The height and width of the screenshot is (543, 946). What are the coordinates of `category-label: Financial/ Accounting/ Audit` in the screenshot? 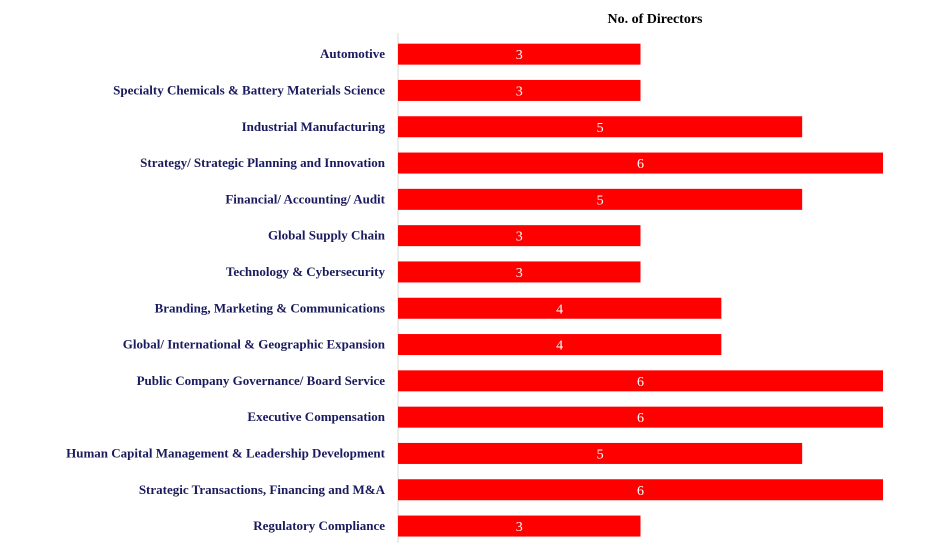 It's located at (305, 198).